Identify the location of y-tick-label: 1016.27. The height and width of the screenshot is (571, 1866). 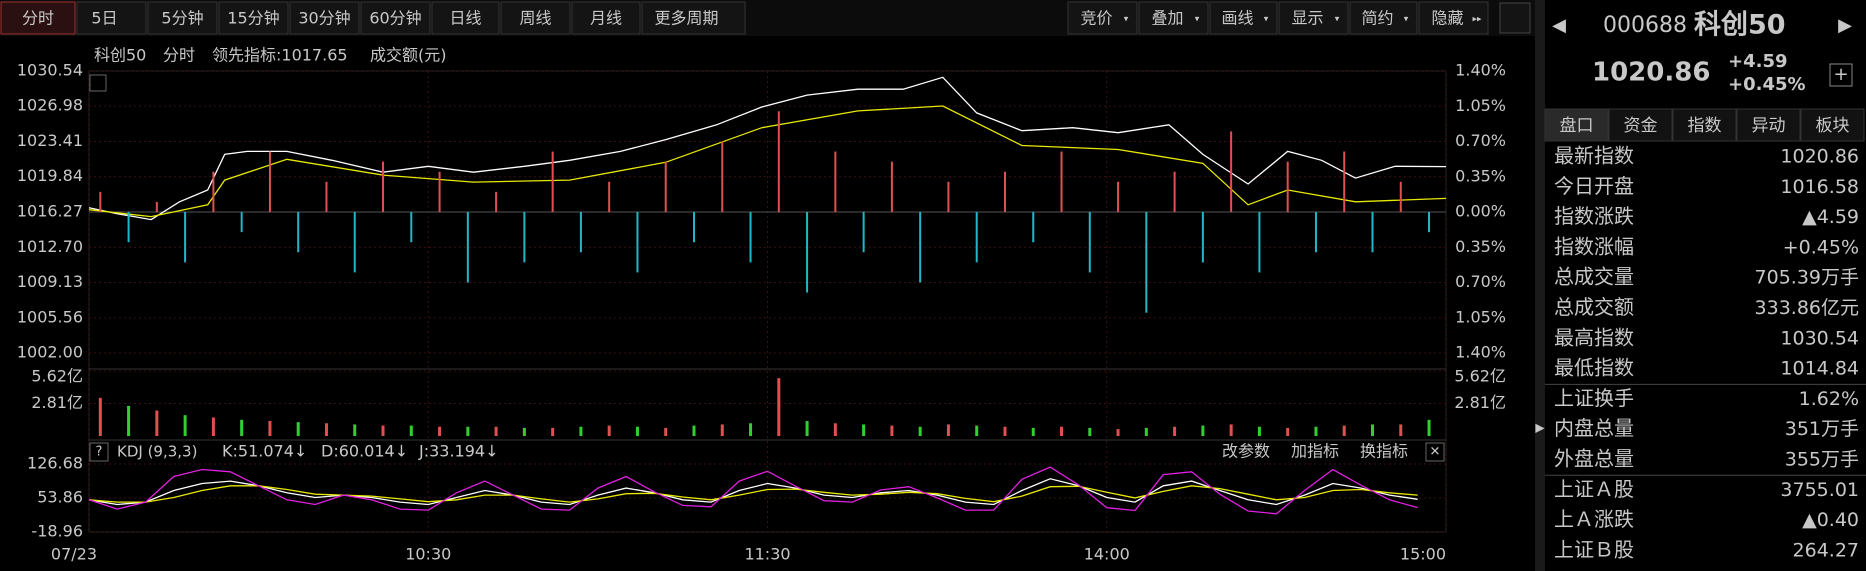
(50, 211).